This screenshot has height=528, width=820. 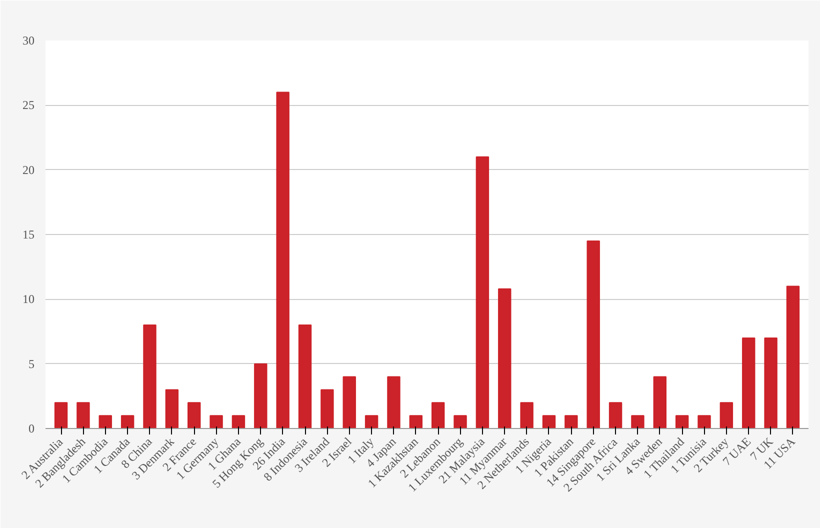 What do you see at coordinates (28, 105) in the screenshot?
I see `y-tick-label: 25` at bounding box center [28, 105].